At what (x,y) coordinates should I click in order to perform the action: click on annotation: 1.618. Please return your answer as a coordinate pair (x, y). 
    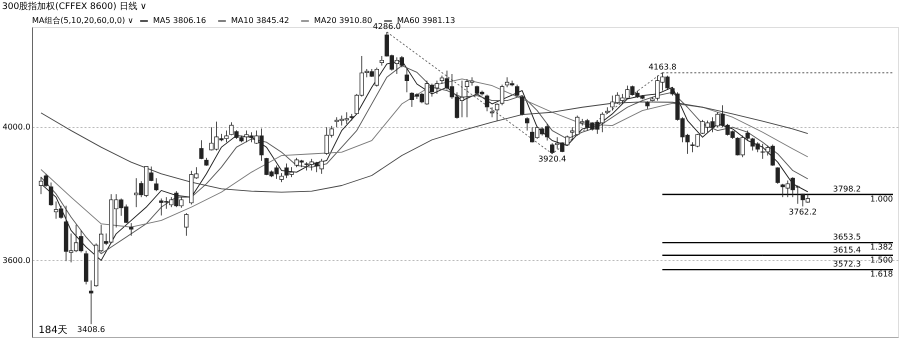
    Looking at the image, I should click on (881, 274).